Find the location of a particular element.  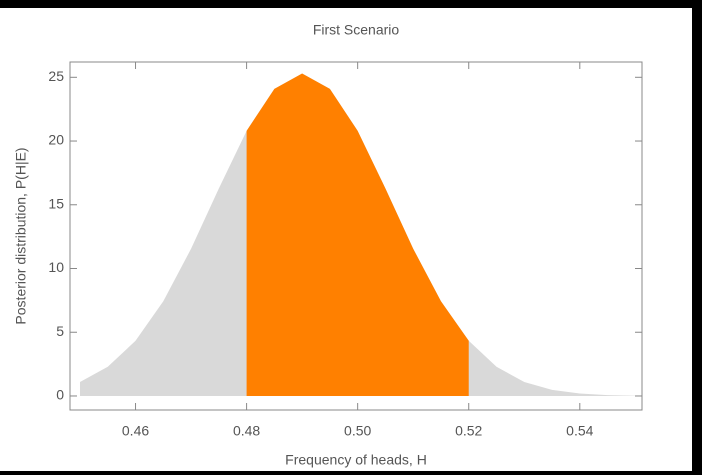

y-tick-label: 25 is located at coordinates (56, 76).